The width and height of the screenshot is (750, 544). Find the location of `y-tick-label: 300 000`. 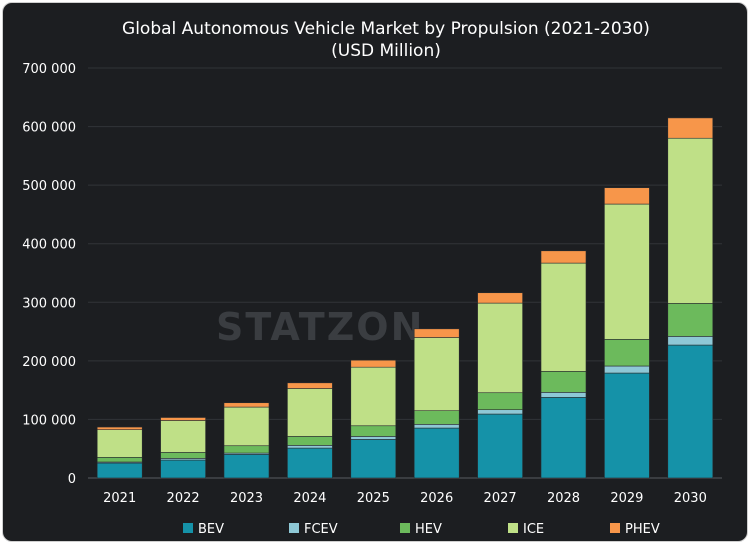

y-tick-label: 300 000 is located at coordinates (49, 303).